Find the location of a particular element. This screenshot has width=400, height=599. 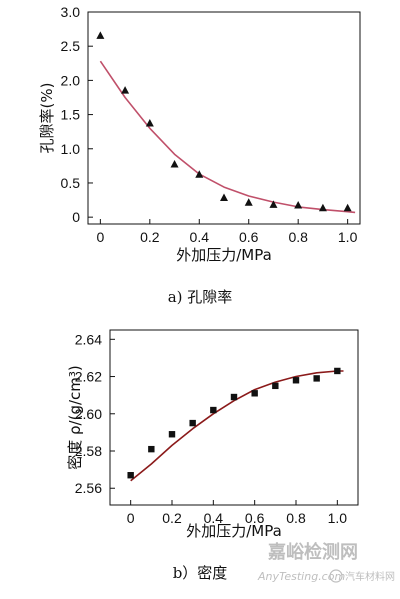

y-tick-label: 0 is located at coordinates (76, 217).